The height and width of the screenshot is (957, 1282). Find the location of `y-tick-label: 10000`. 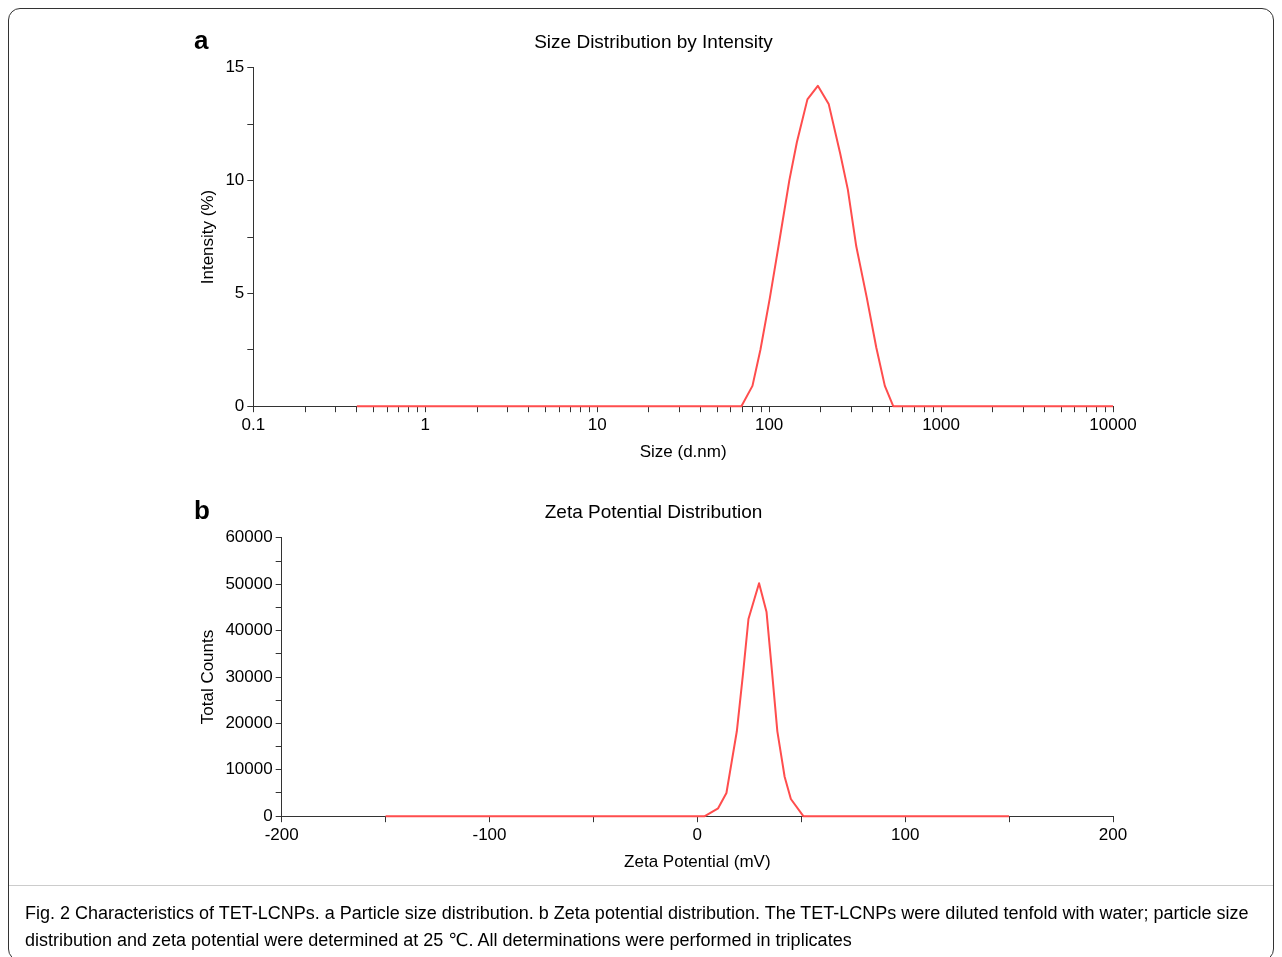

y-tick-label: 10000 is located at coordinates (249, 769).